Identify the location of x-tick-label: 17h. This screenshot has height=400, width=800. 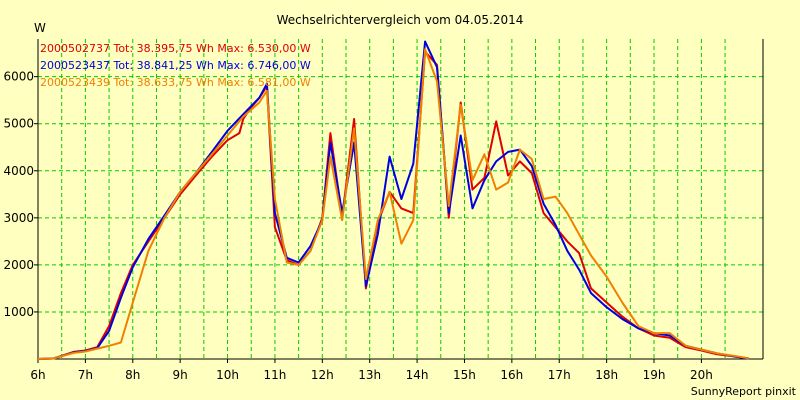
(559, 375).